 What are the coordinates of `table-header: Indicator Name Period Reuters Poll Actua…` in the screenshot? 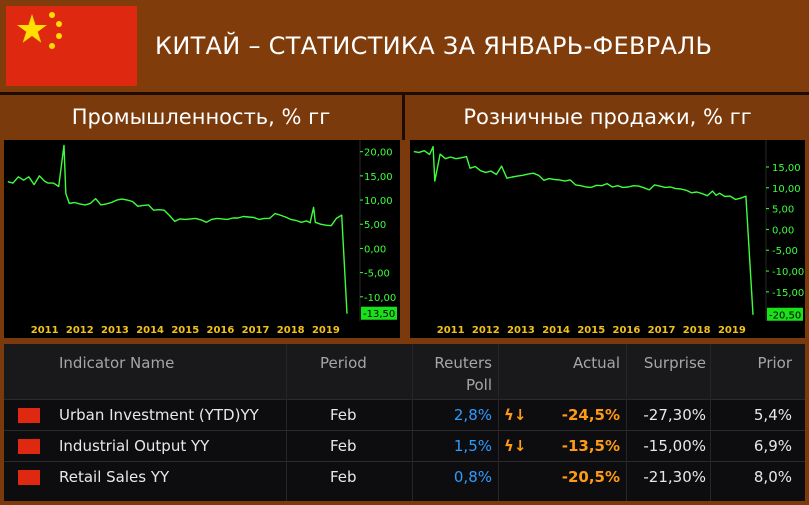 It's located at (404, 371).